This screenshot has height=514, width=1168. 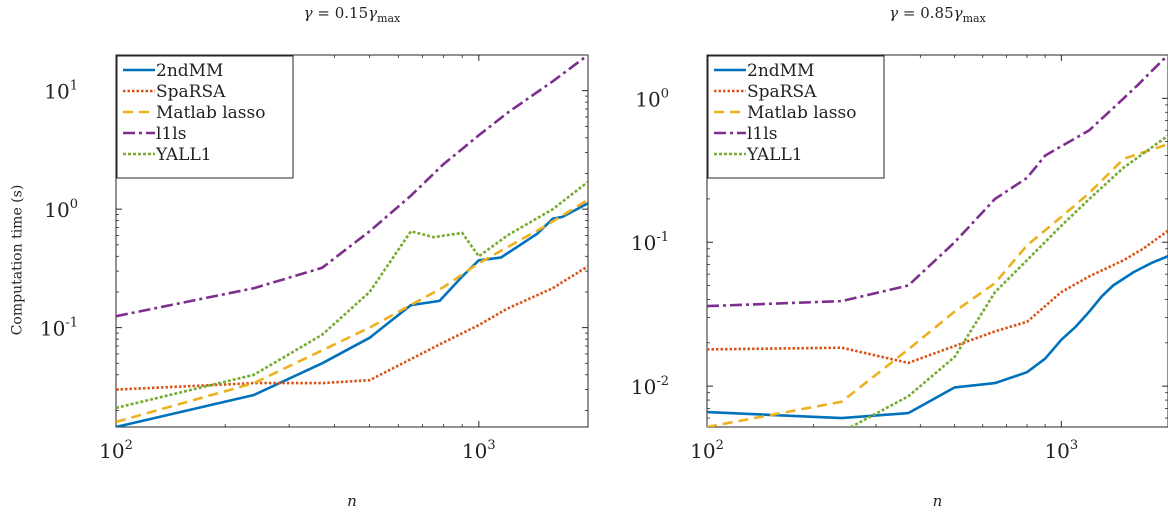 I want to click on y-tick-label: 10¹, so click(x=61, y=91).